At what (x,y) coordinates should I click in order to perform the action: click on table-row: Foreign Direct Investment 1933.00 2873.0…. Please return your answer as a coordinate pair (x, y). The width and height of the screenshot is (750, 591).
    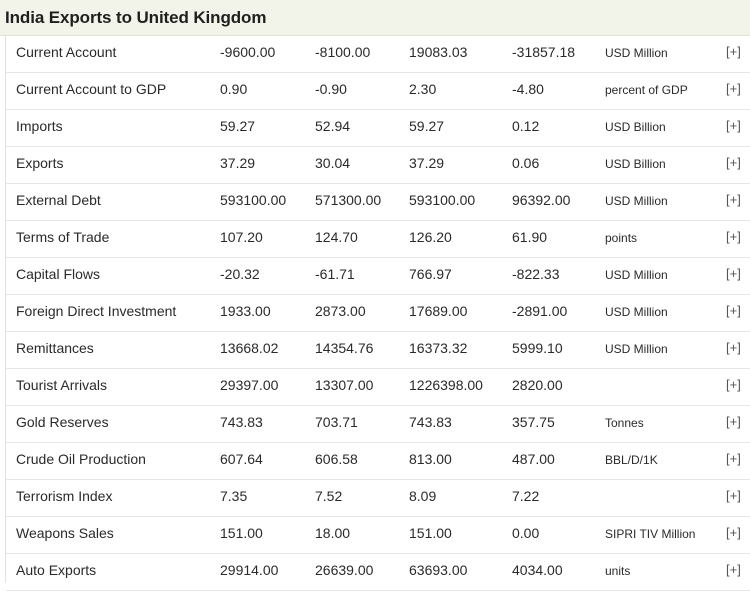
    Looking at the image, I should click on (378, 313).